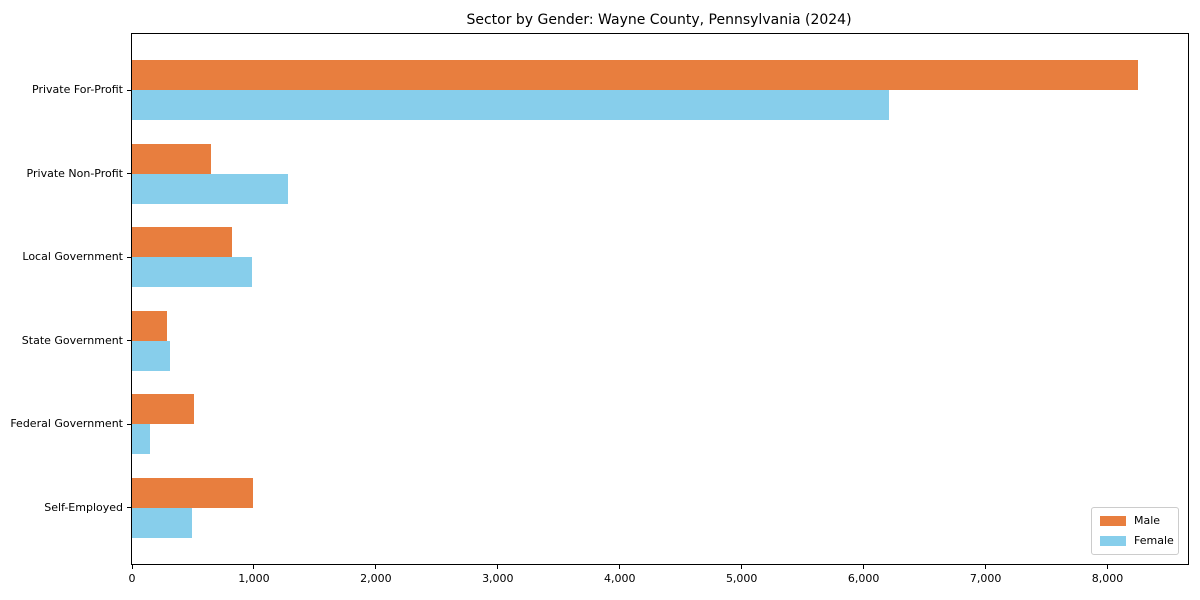 Image resolution: width=1200 pixels, height=600 pixels. I want to click on x-tick-label: 3,000, so click(498, 578).